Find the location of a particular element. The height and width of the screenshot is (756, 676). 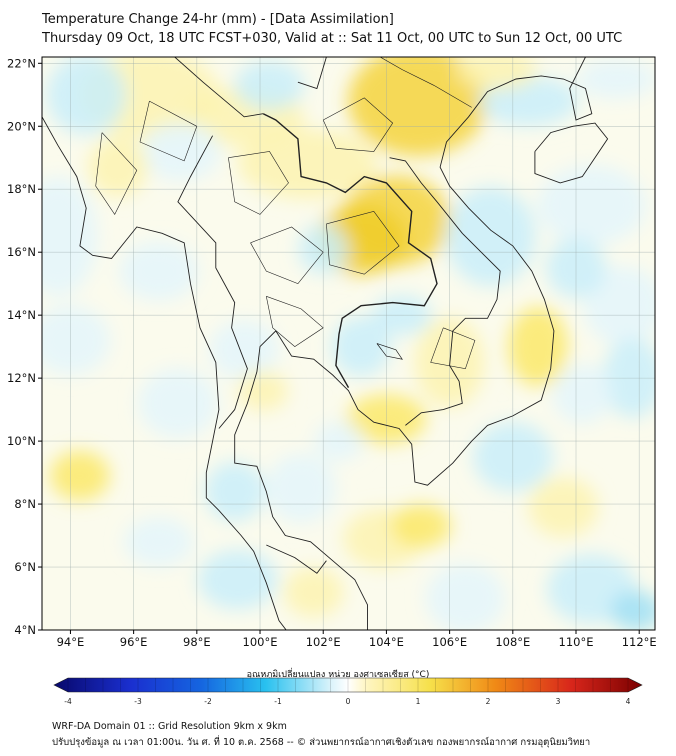

colorbar-tick-label: 4 is located at coordinates (628, 701).